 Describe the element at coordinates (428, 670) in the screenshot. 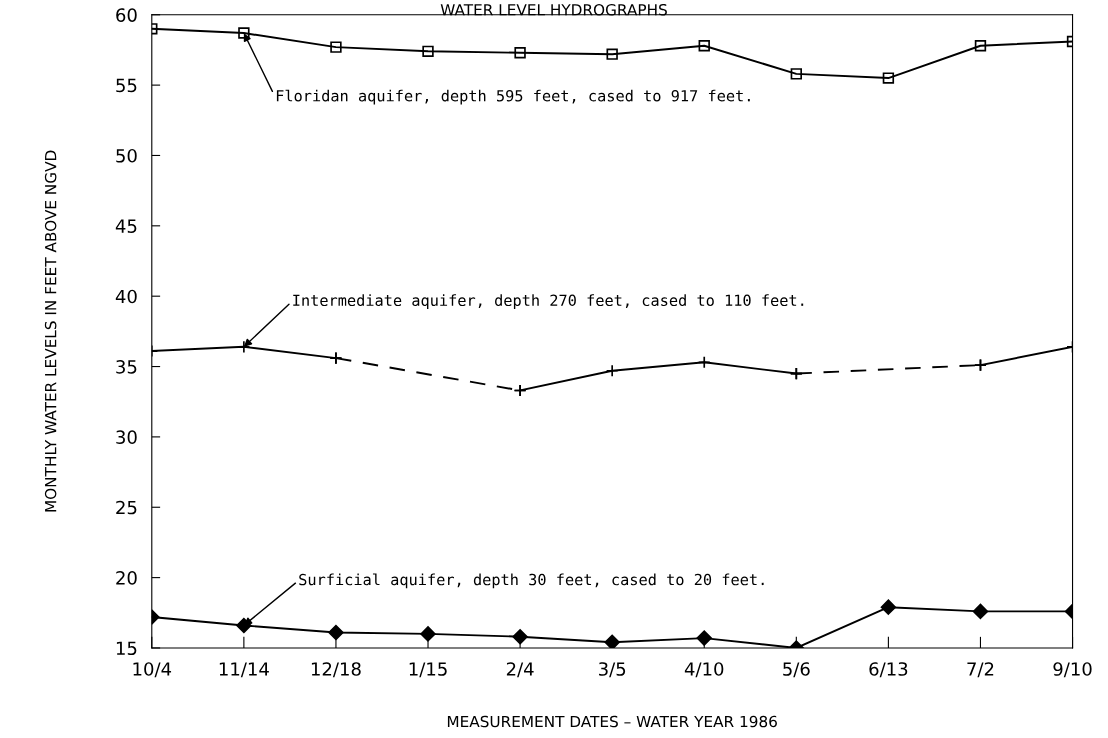

I see `x-tick-label: 1/15` at that location.